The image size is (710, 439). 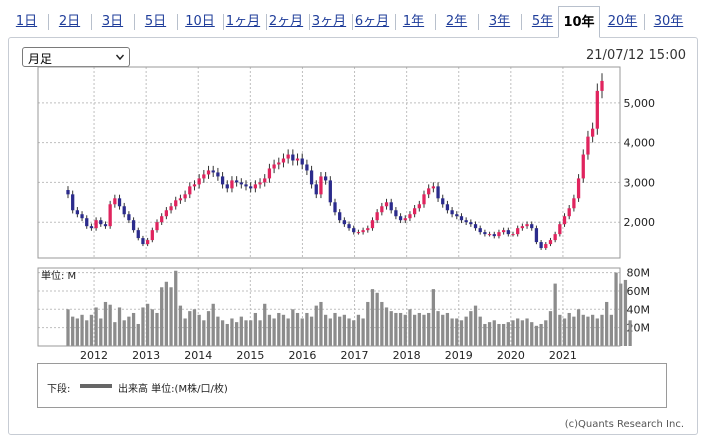 What do you see at coordinates (155, 21) in the screenshot?
I see `tab-4: 5日` at bounding box center [155, 21].